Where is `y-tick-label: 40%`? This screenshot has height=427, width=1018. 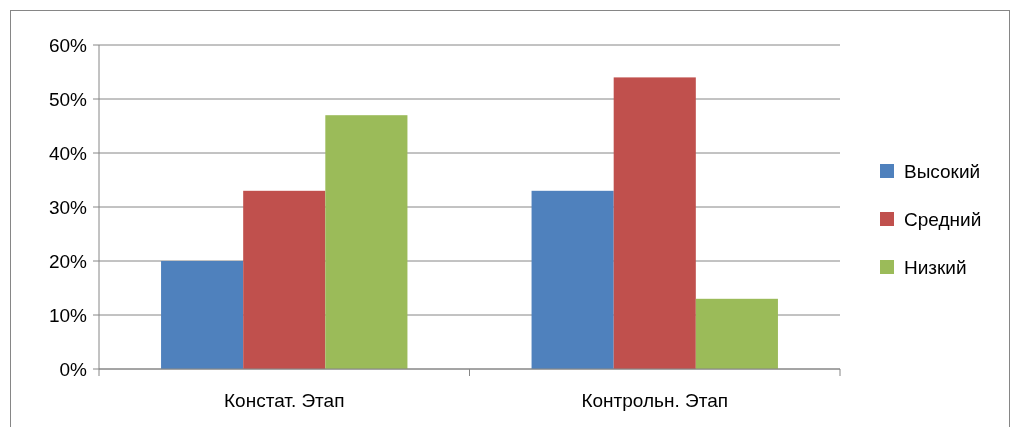
y-tick-label: 40% is located at coordinates (68, 153).